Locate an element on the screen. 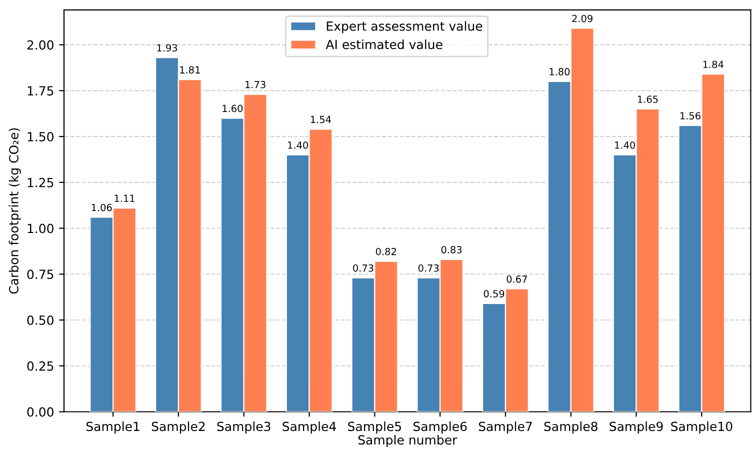  x-tick-label: Sample7 is located at coordinates (505, 427).